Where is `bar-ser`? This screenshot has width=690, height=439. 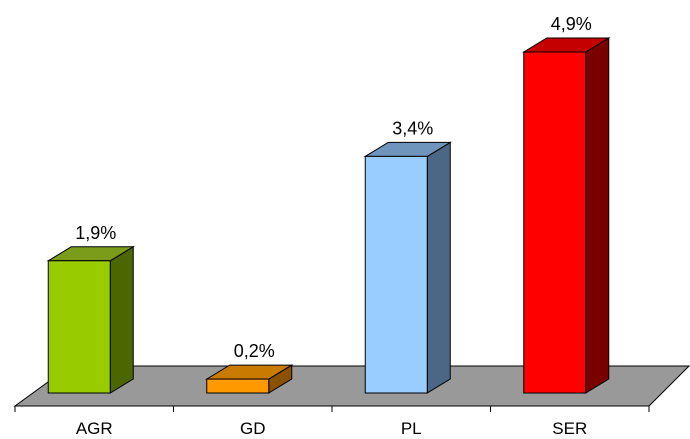 bar-ser is located at coordinates (566, 215).